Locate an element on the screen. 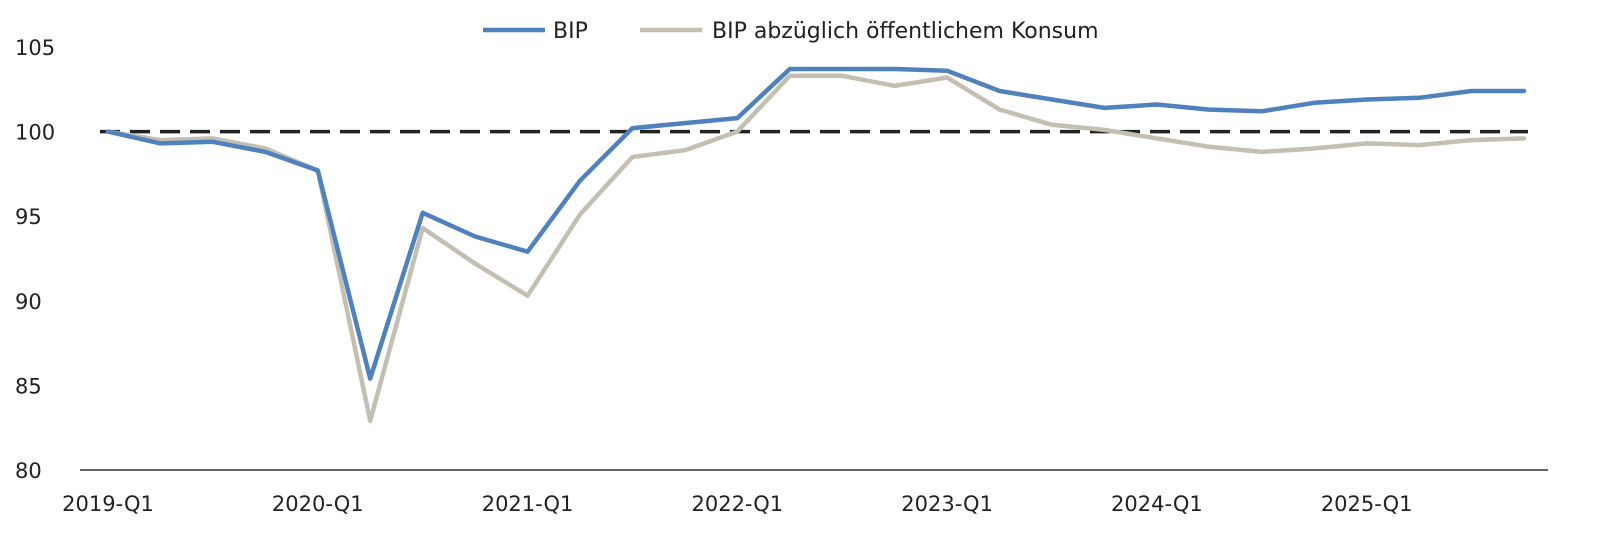 The image size is (1618, 537). y-tick-label: 95 is located at coordinates (28, 217).